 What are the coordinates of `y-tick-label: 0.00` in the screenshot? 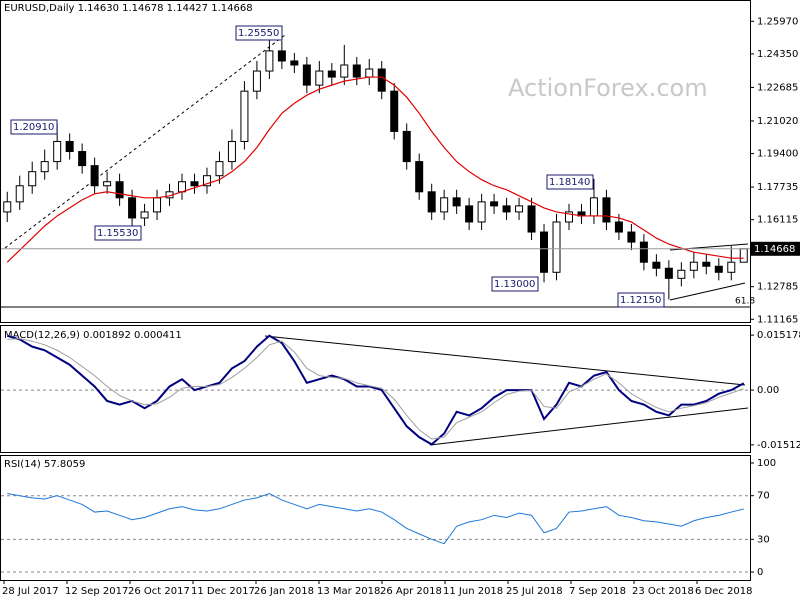 It's located at (768, 390).